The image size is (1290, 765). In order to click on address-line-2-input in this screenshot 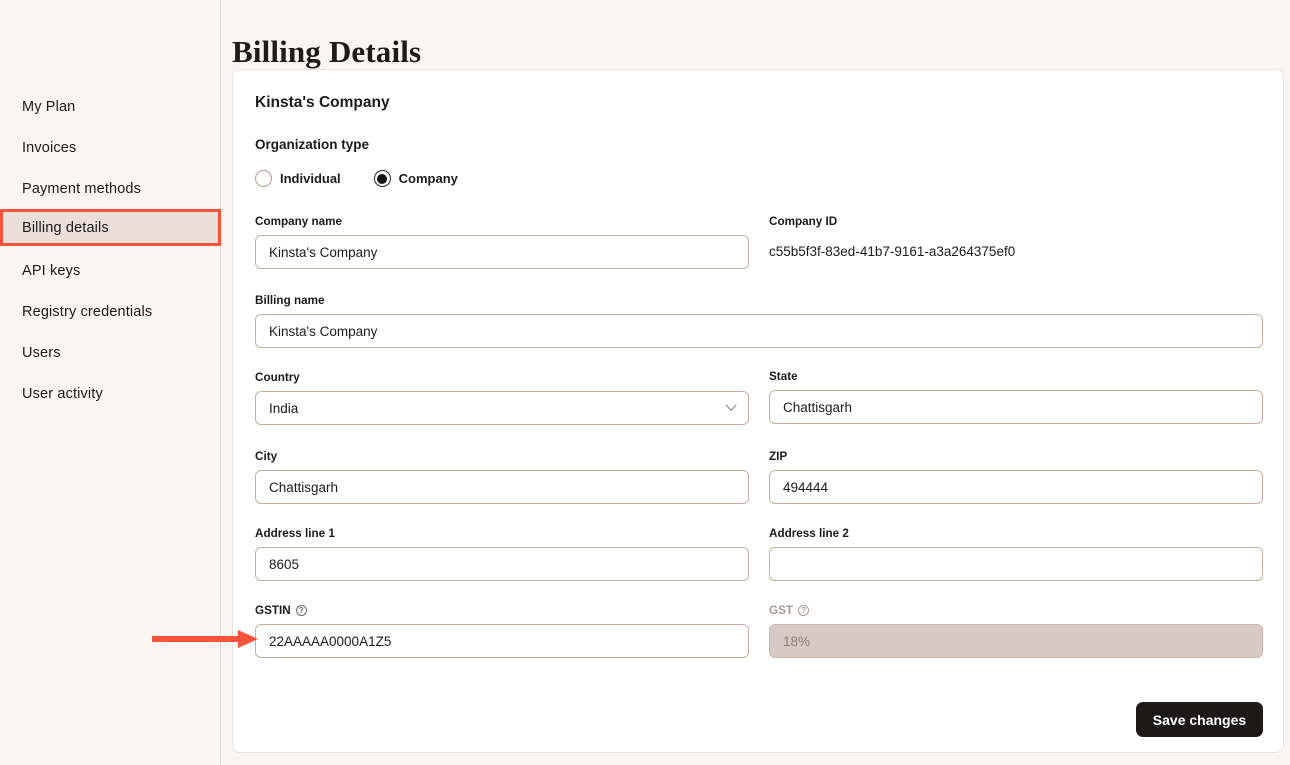, I will do `click(1016, 564)`.